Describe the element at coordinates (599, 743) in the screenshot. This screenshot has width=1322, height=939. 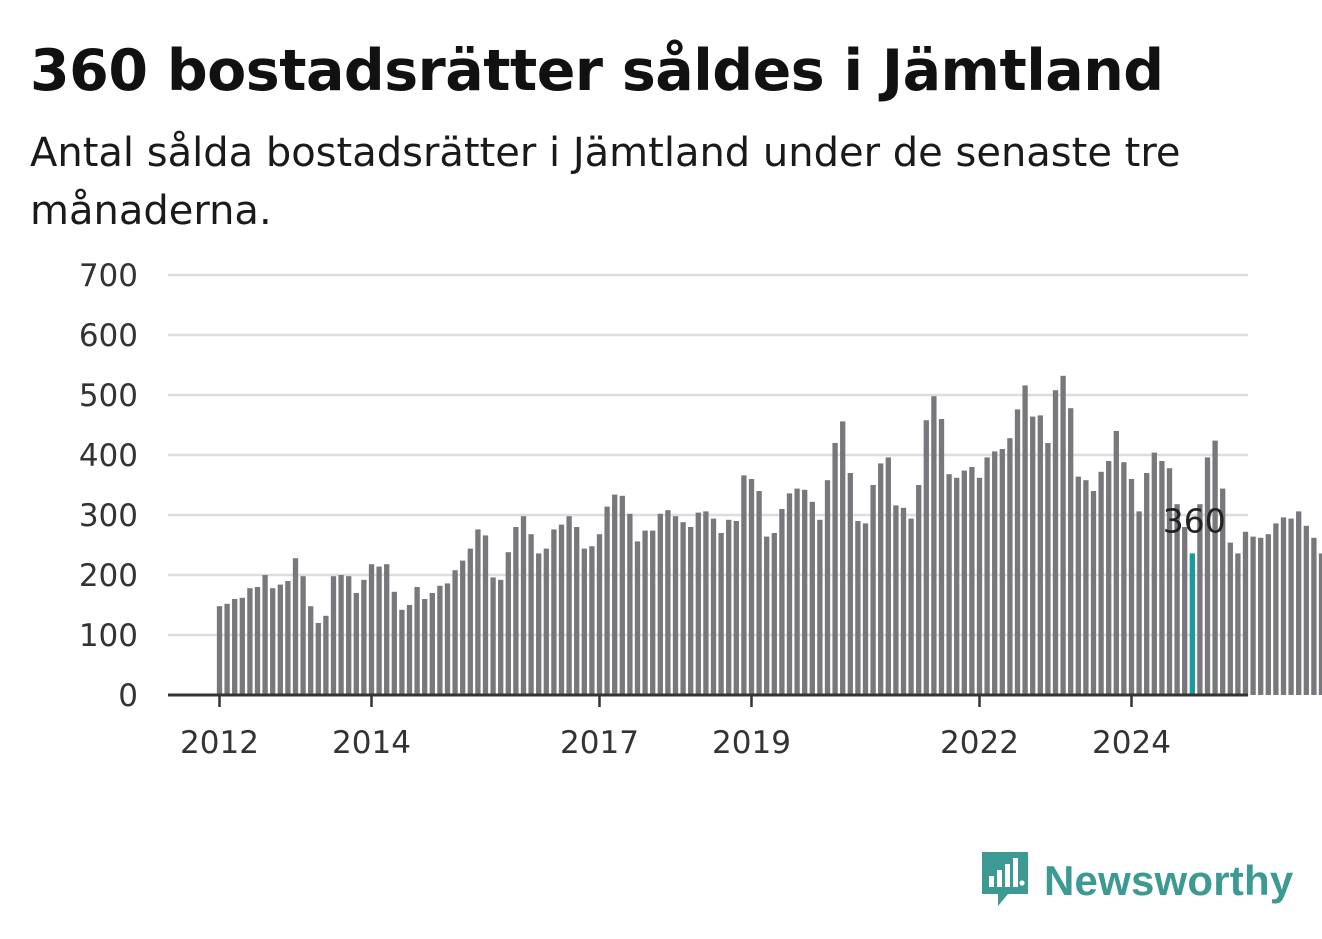
I see `x-tick-label: 2017` at that location.